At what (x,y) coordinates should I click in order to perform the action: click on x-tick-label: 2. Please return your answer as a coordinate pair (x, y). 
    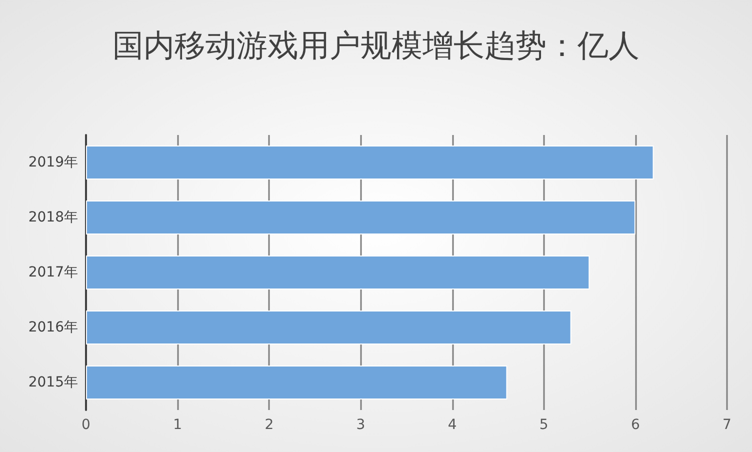
    Looking at the image, I should click on (269, 425).